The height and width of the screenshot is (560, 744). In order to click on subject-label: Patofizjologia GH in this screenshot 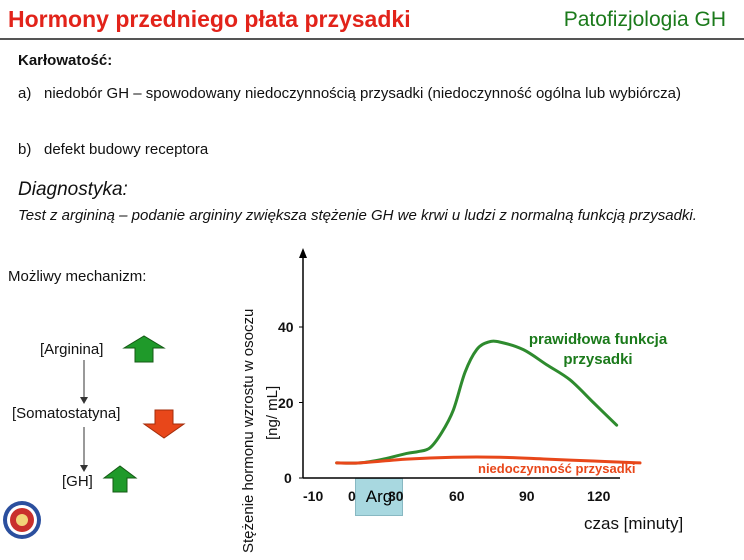, I will do `click(644, 19)`.